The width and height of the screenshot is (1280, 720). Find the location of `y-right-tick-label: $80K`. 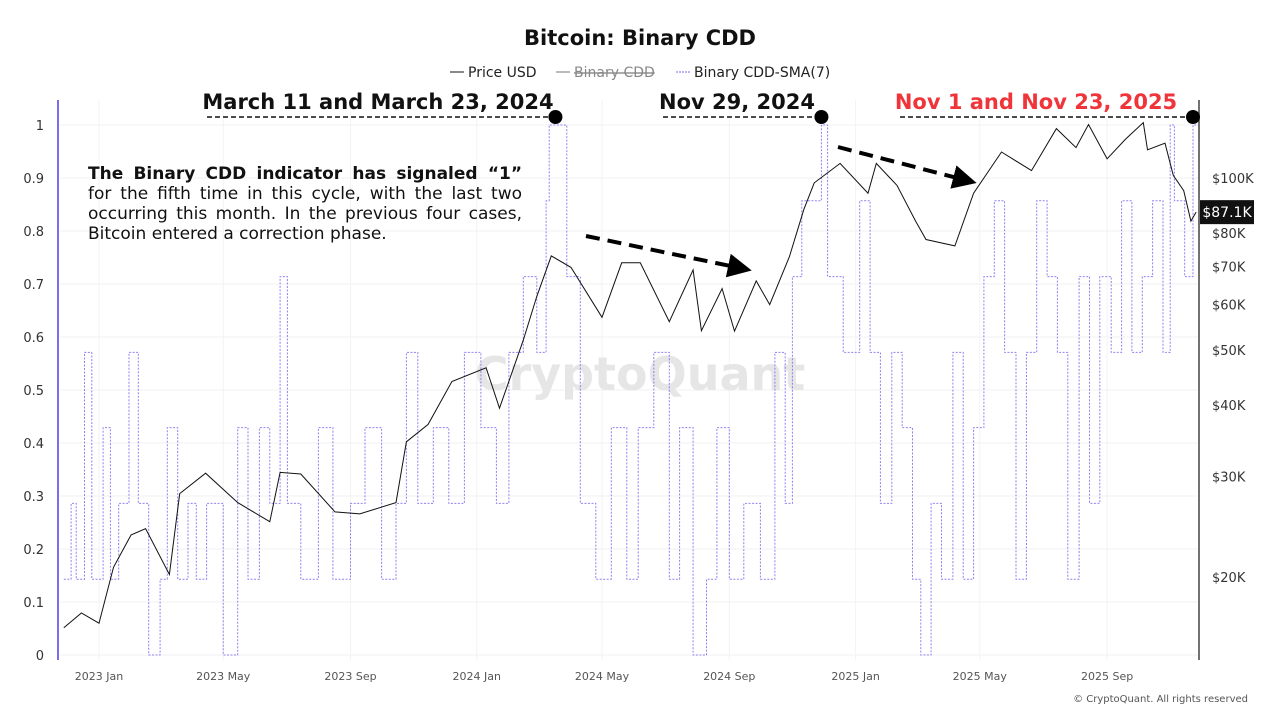

y-right-tick-label: $80K is located at coordinates (1229, 234).